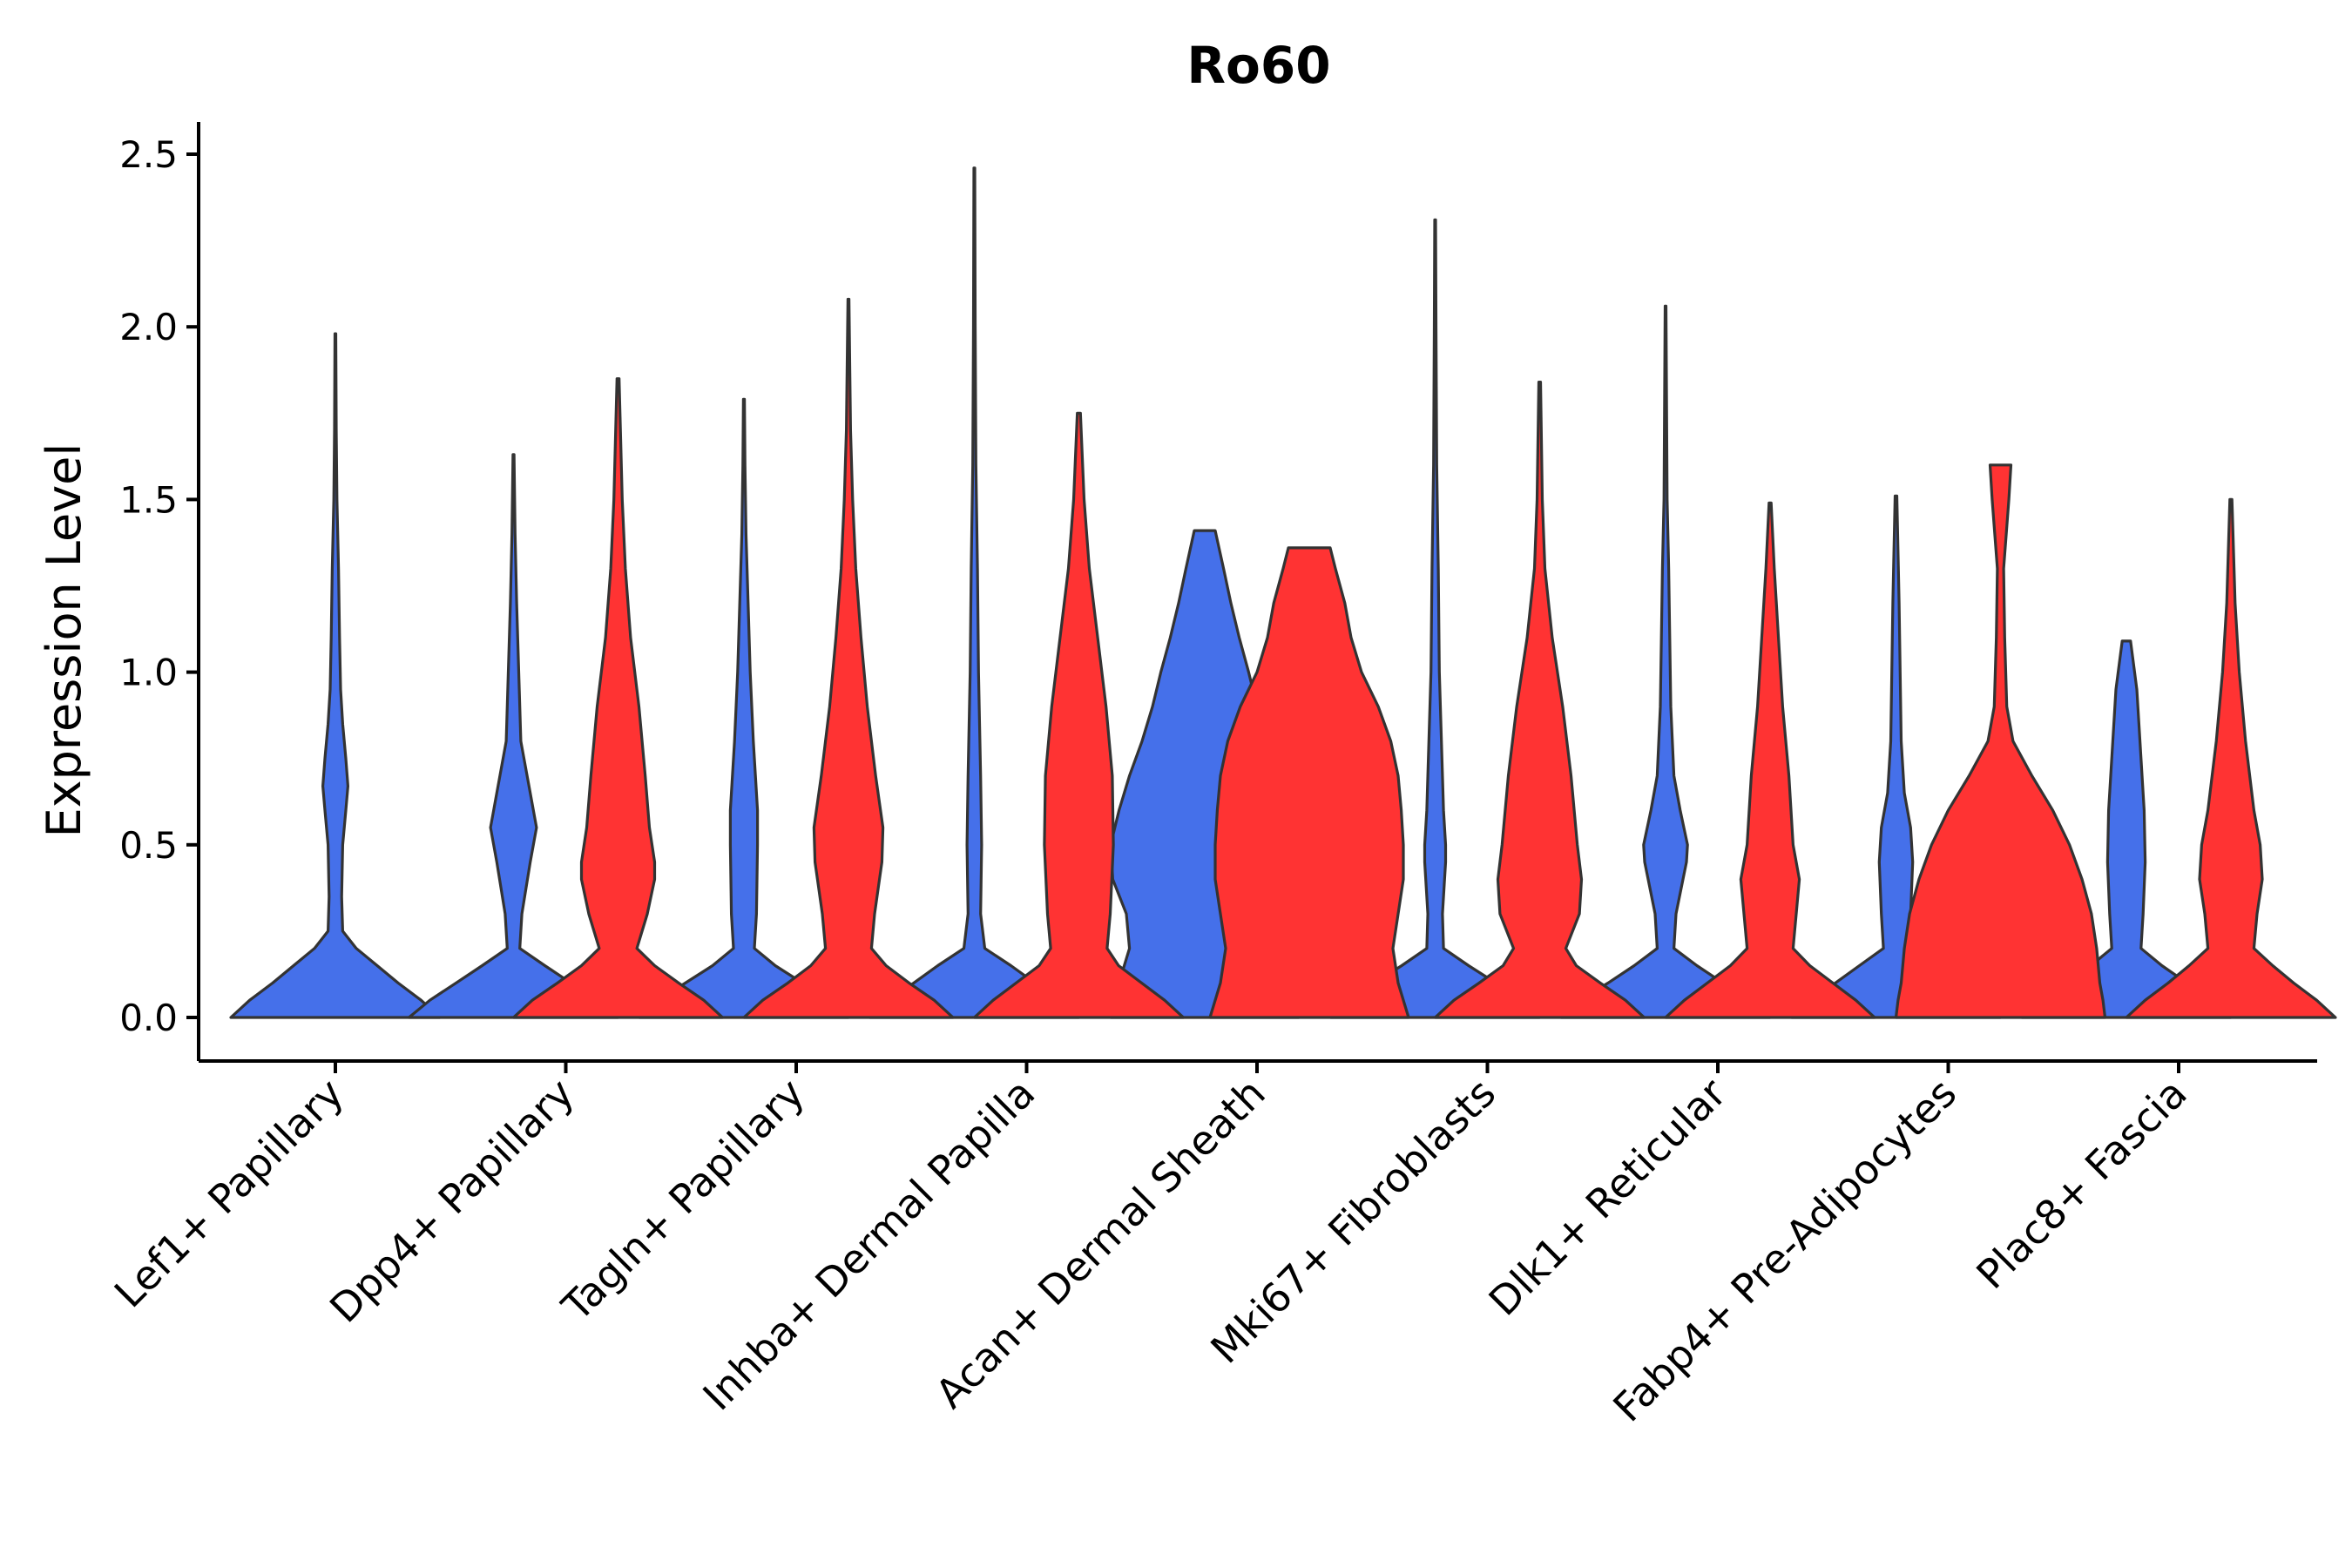 The width and height of the screenshot is (2352, 1568). I want to click on x-tick-label: Dpp4+ Papillary, so click(452, 1201).